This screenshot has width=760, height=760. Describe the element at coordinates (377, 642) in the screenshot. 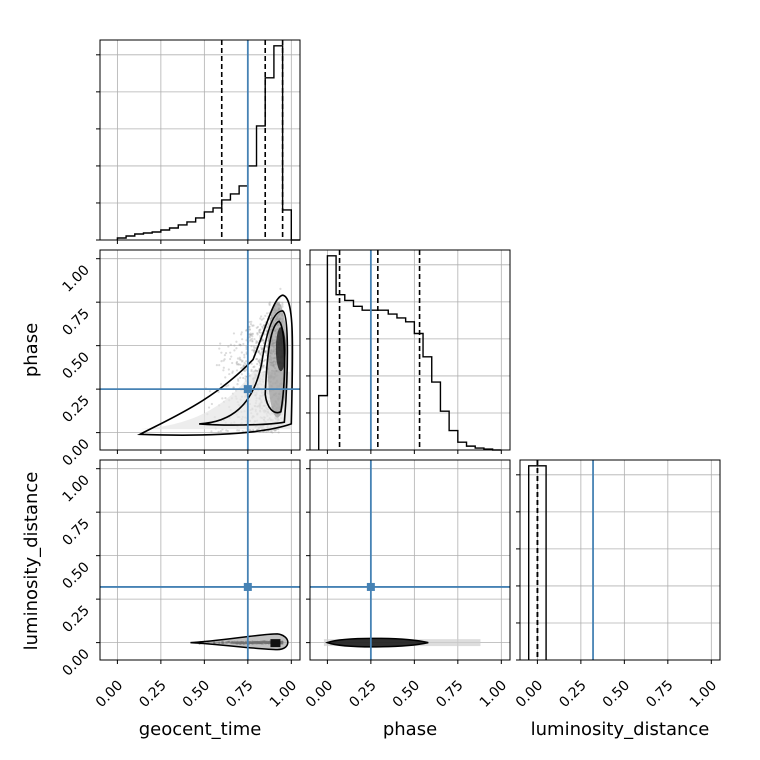

I see `contour-outer` at that location.